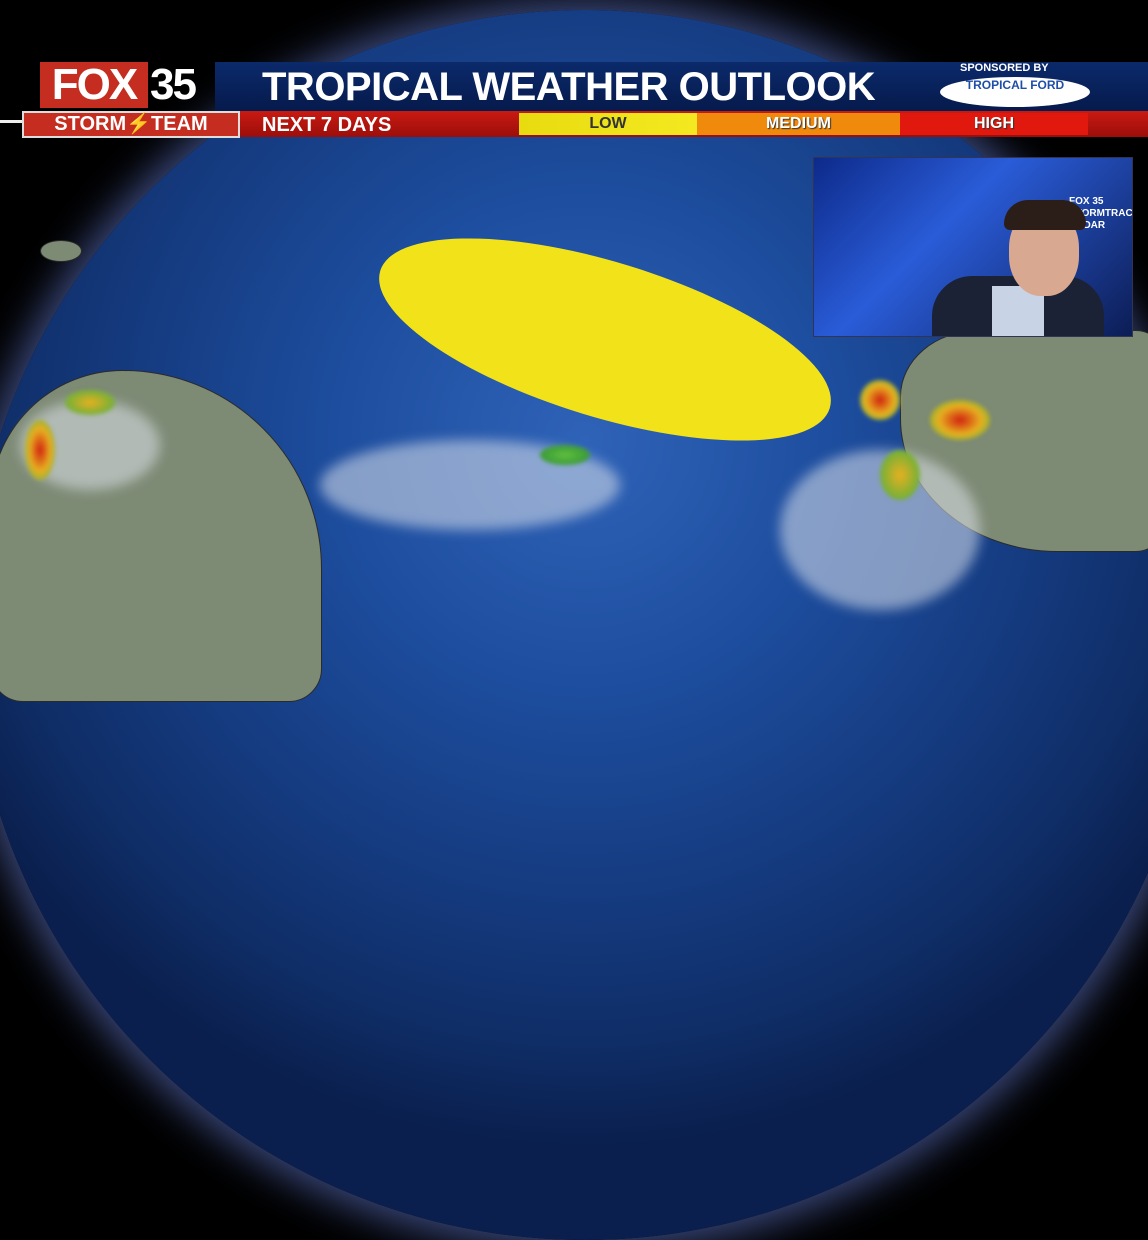 The height and width of the screenshot is (1240, 1148). Describe the element at coordinates (1101, 213) in the screenshot. I see `inset-station-logo: FOX 35 STORMTRACKER RADAR` at that location.